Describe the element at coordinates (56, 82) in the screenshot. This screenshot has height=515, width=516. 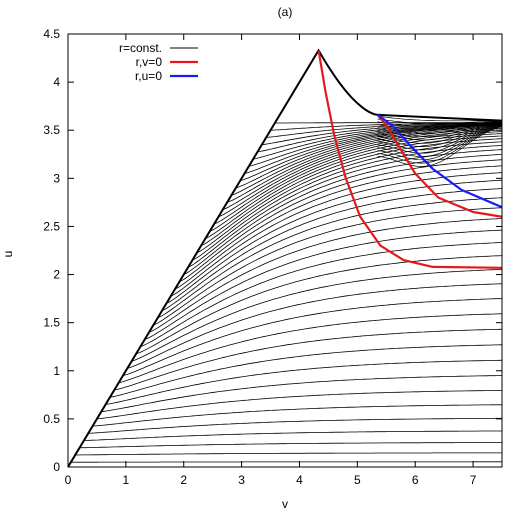
I see `y-tick-label: 4` at that location.